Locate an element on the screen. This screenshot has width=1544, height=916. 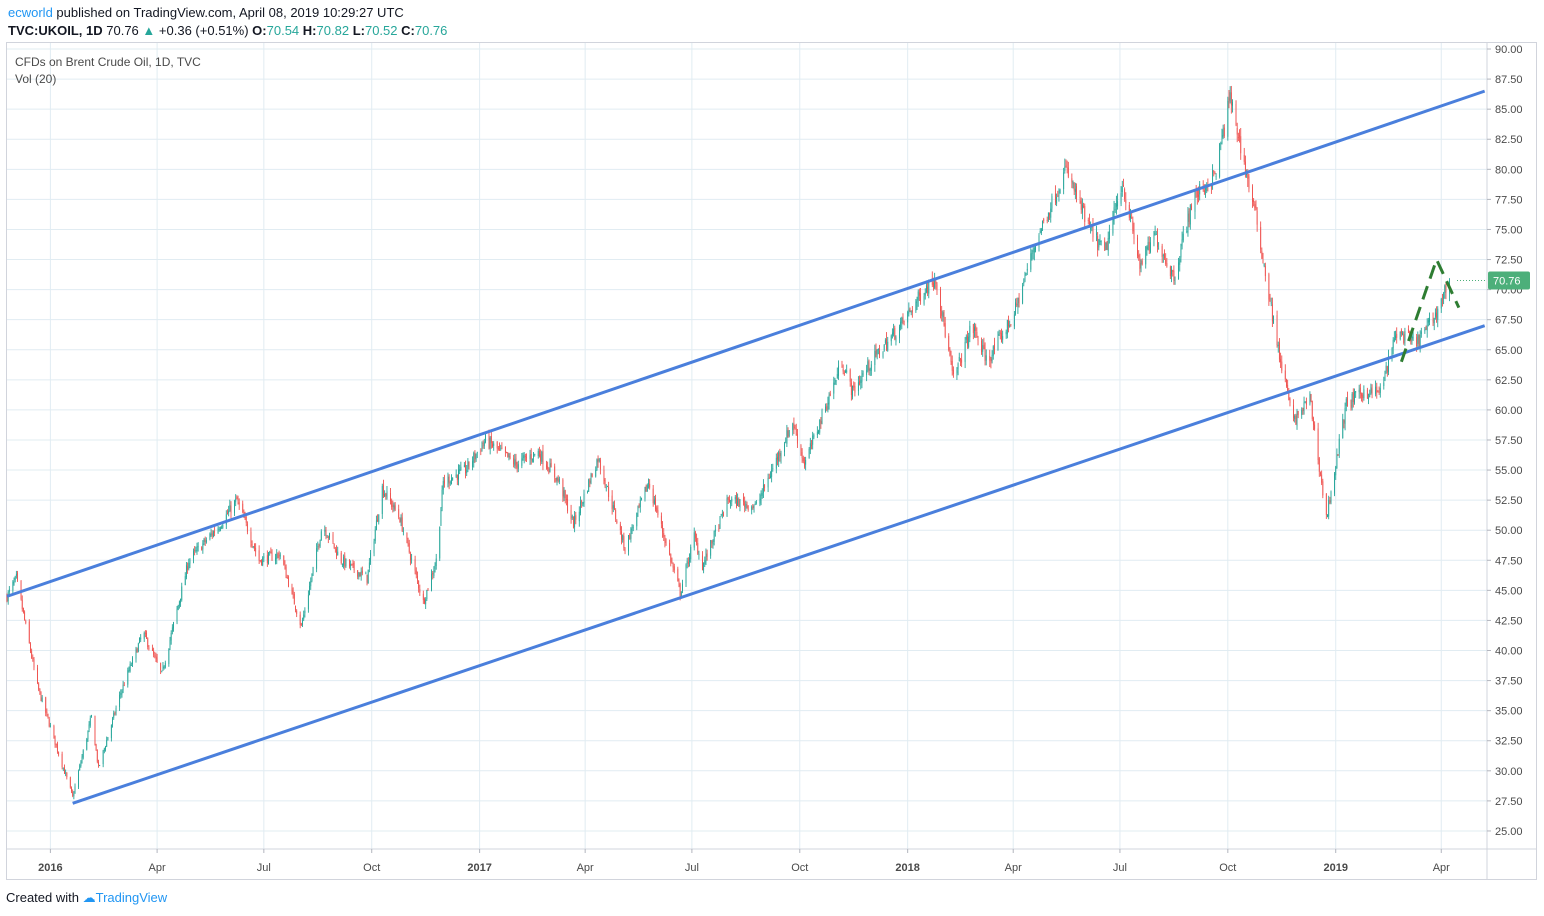
high-value: 70.82 is located at coordinates (333, 30).